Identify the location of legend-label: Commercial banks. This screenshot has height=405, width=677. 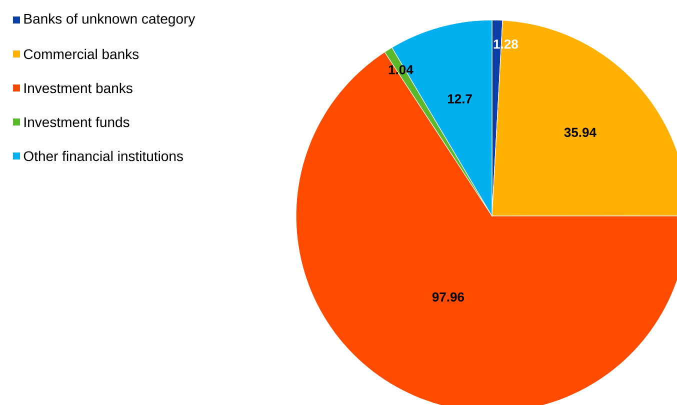
(81, 54).